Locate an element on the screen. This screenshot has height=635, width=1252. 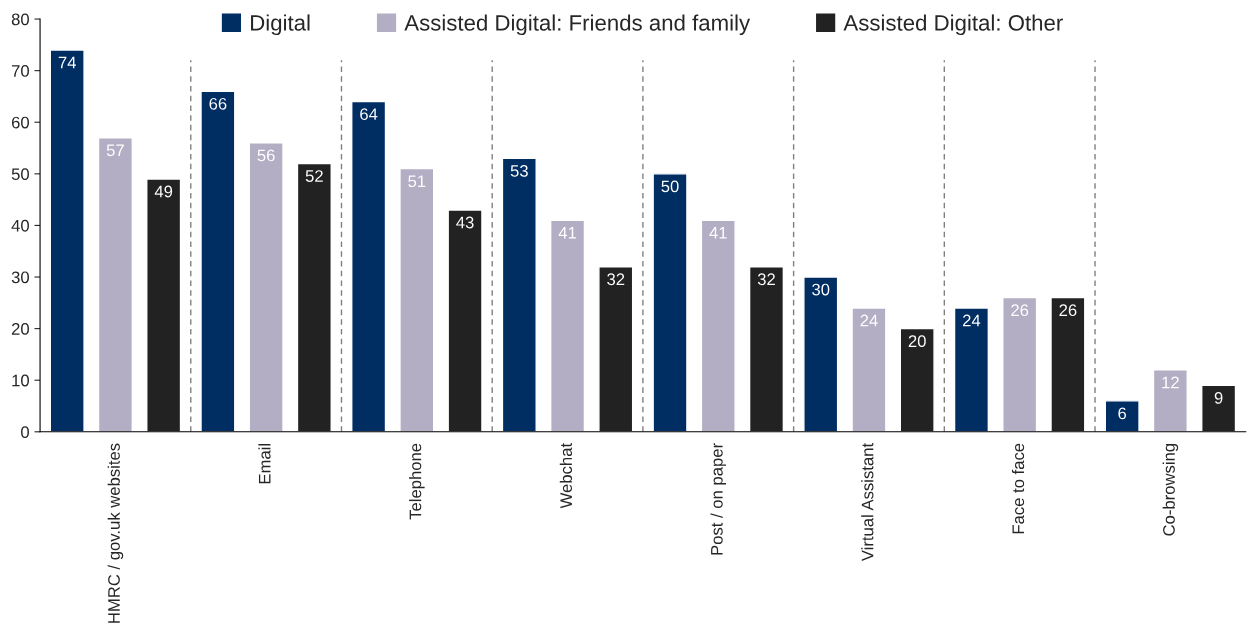
data-label: 6 is located at coordinates (1122, 413).